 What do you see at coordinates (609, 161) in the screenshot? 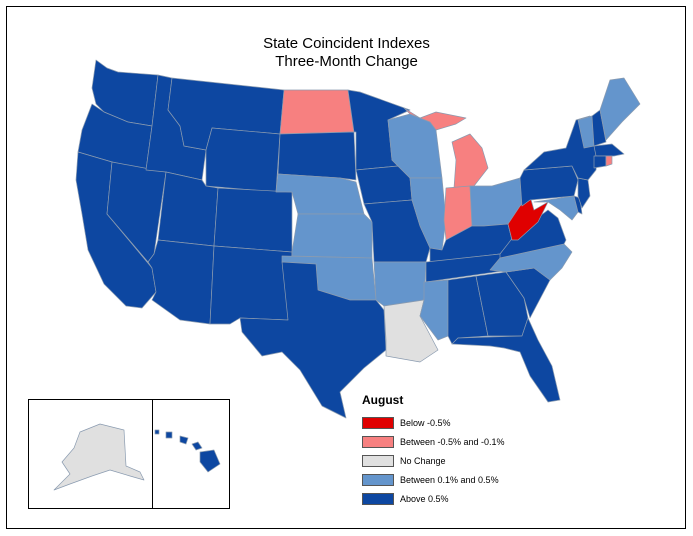
I see `state-RI` at bounding box center [609, 161].